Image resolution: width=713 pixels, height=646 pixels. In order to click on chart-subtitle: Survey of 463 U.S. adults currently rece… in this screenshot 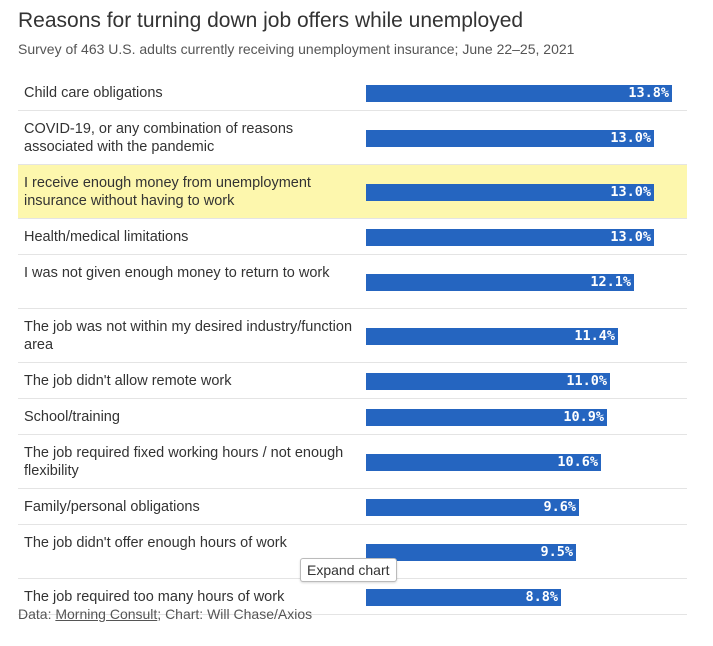, I will do `click(296, 49)`.